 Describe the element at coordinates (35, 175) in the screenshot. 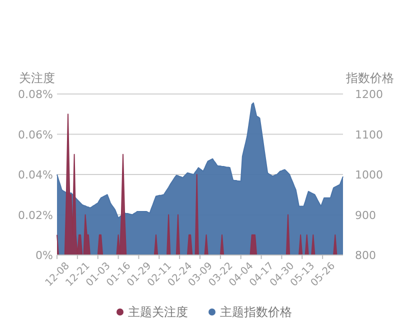

I see `y-tick-label: 0.04%` at that location.